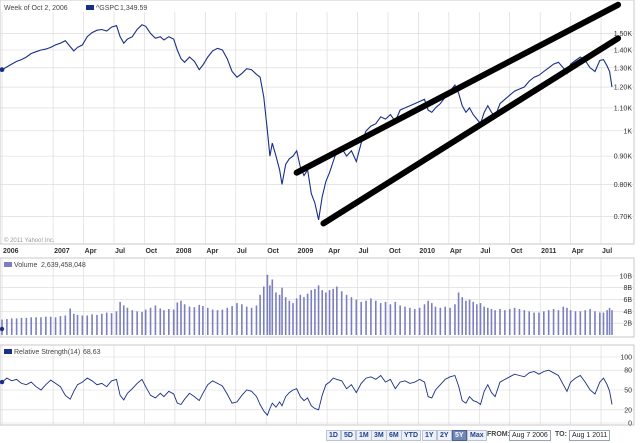  Describe the element at coordinates (307, 304) in the screenshot. I see `volume-bars` at that location.